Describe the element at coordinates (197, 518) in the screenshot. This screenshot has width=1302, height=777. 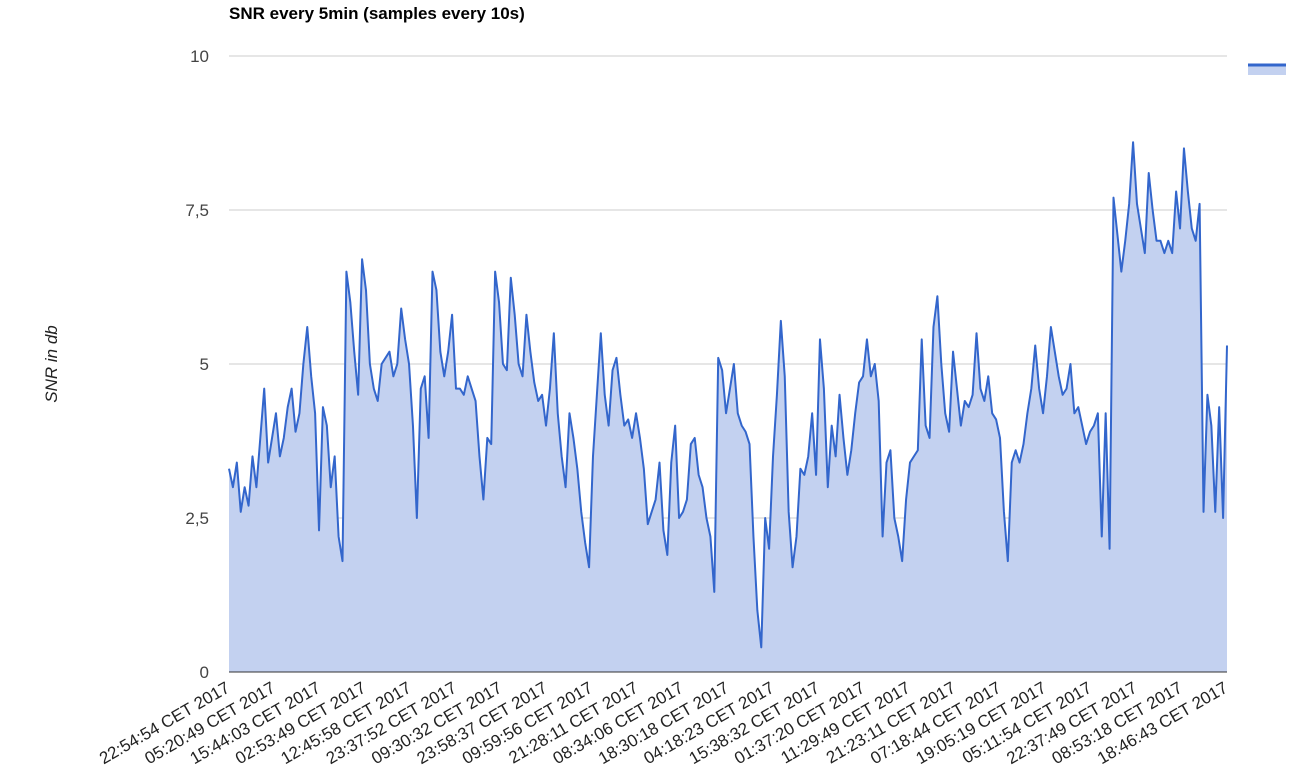
I see `y-tick-label: 2,5` at that location.